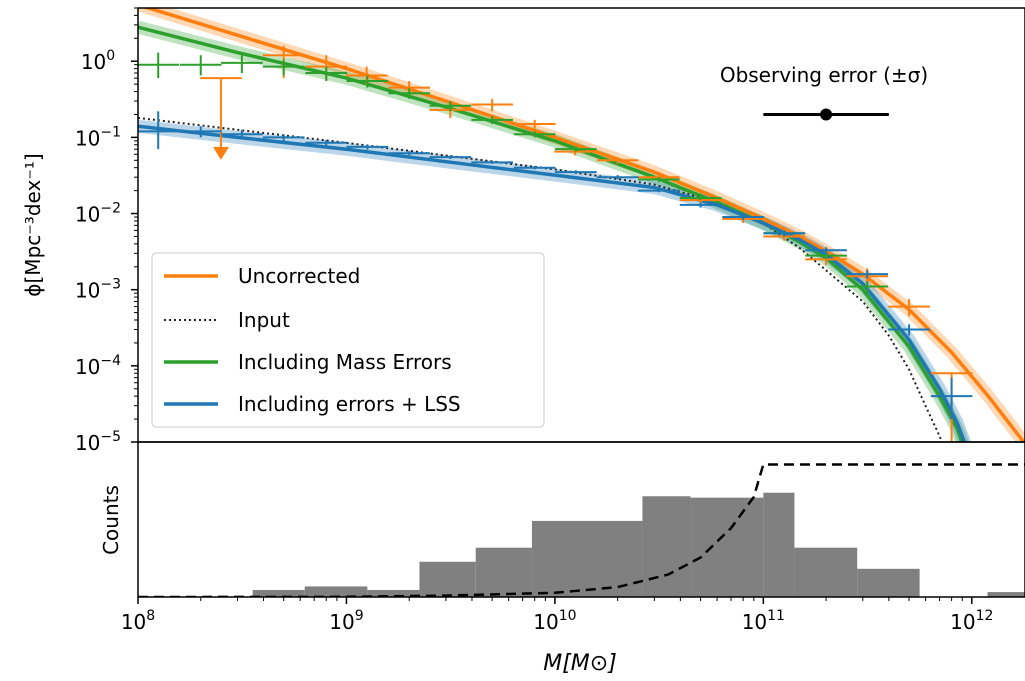 Image resolution: width=1025 pixels, height=681 pixels. What do you see at coordinates (299, 276) in the screenshot?
I see `legend-label-uncorrected: Uncorrected` at bounding box center [299, 276].